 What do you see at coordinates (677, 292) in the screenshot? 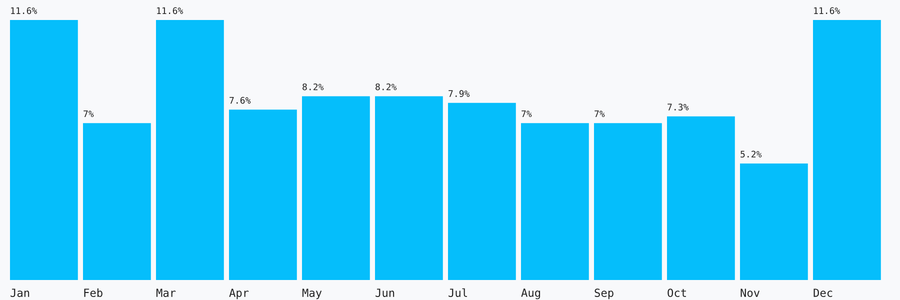
I see `x-tick-label: Oct` at bounding box center [677, 292].